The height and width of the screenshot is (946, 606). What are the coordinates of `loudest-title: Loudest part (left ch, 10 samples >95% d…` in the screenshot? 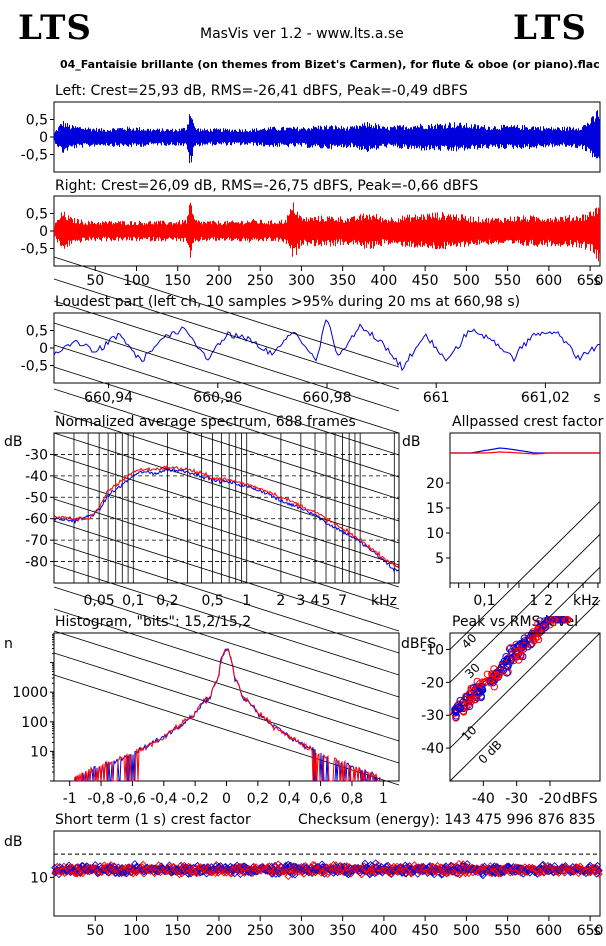 It's located at (288, 302).